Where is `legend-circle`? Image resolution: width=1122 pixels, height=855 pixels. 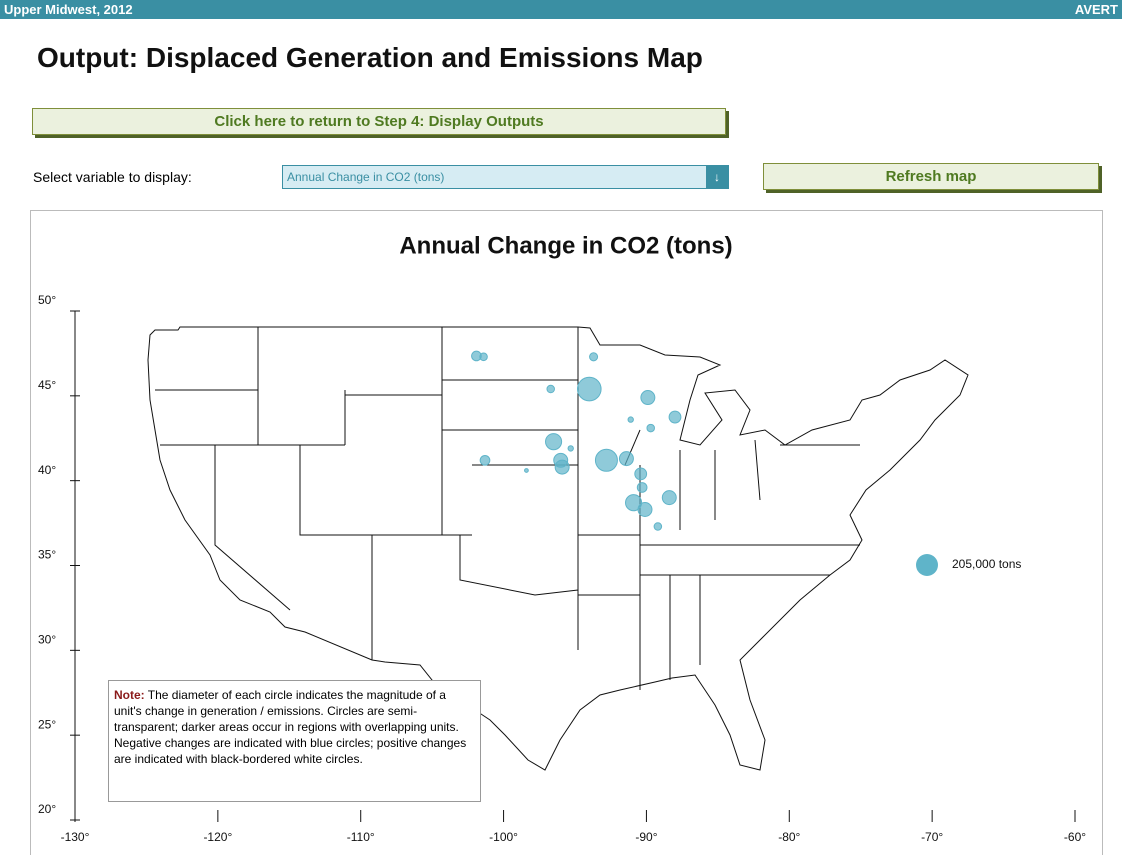
legend-circle is located at coordinates (927, 565).